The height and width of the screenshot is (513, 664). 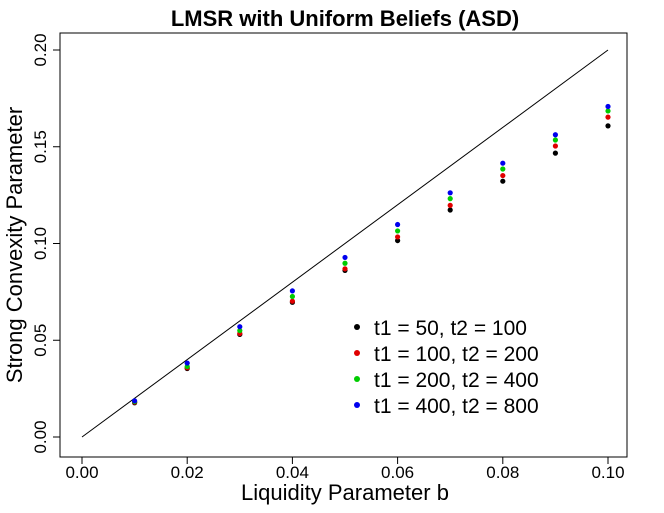 I want to click on y-tick-label: 0.15, so click(x=40, y=146).